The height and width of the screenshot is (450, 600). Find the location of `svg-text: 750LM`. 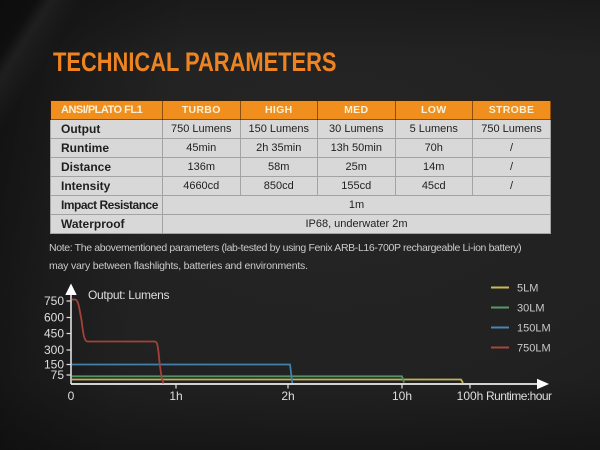

svg-text: 750LM is located at coordinates (534, 349).